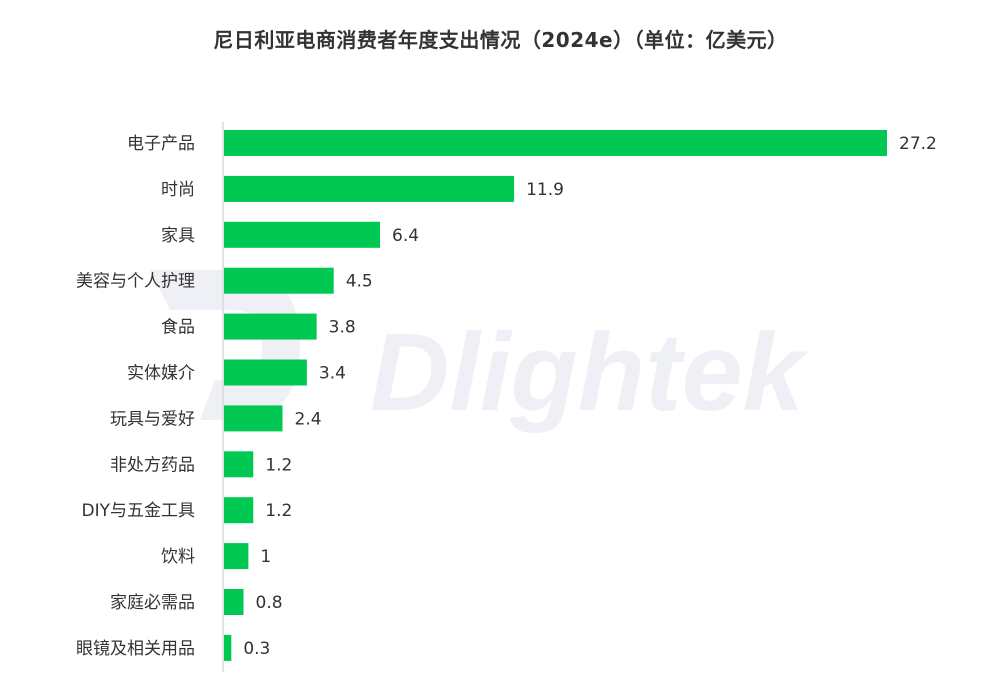 The width and height of the screenshot is (1001, 696). What do you see at coordinates (545, 190) in the screenshot?
I see `value-label: 11.9` at bounding box center [545, 190].